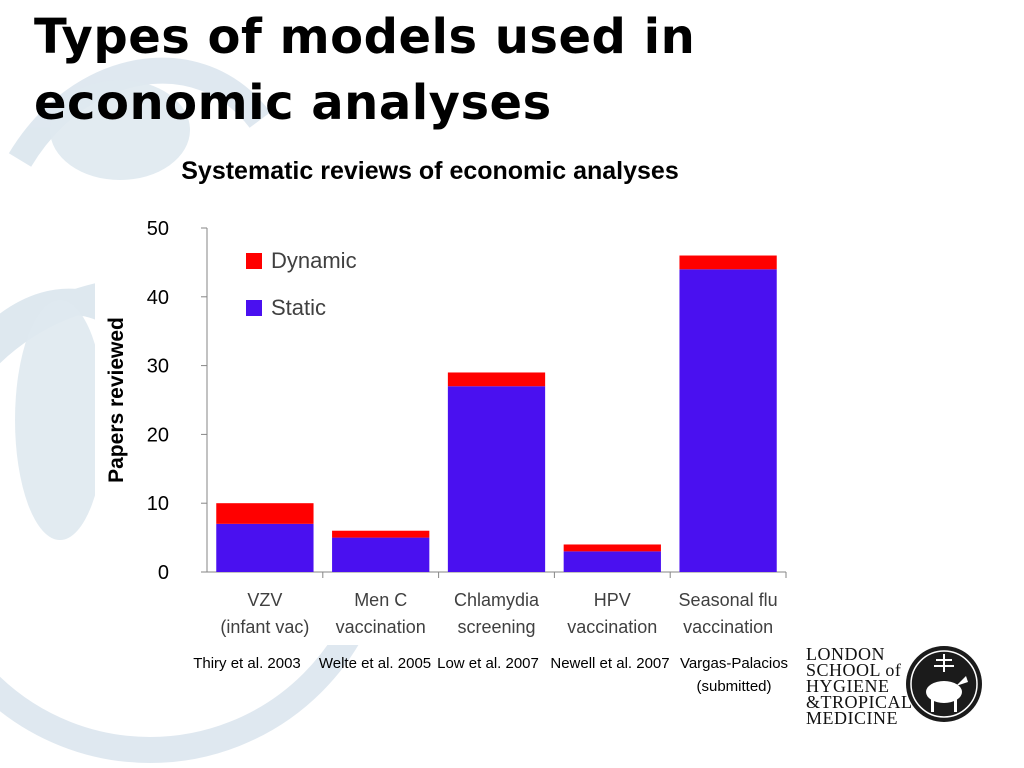 This screenshot has width=1024, height=768. What do you see at coordinates (375, 663) in the screenshot?
I see `citation-welte: Welte et al. 2005` at bounding box center [375, 663].